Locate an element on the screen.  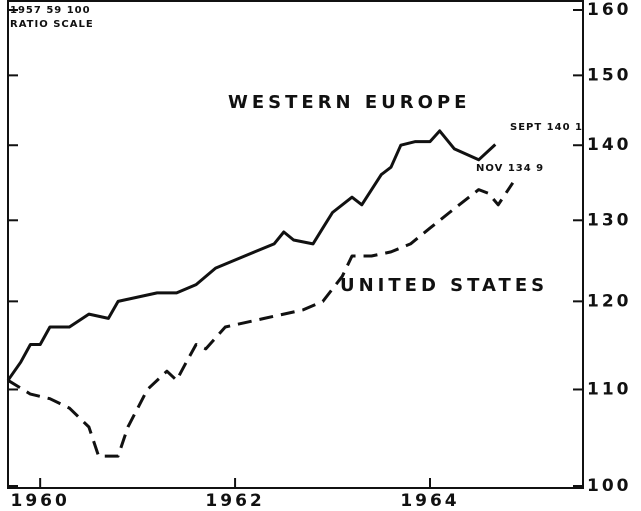
x-tick-label: 1962 is located at coordinates (234, 501).